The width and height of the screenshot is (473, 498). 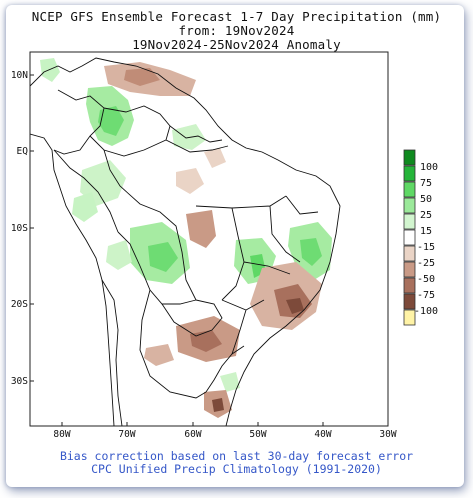 I want to click on brazil-west-boundary, so click(x=150, y=225).